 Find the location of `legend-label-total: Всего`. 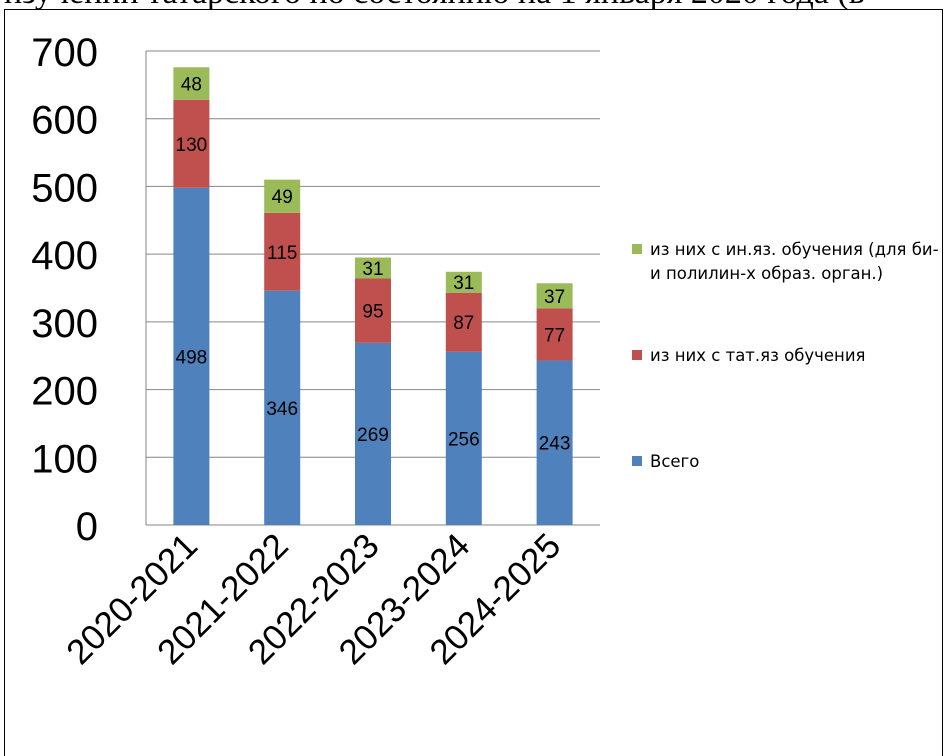

legend-label-total: Всего is located at coordinates (675, 461).